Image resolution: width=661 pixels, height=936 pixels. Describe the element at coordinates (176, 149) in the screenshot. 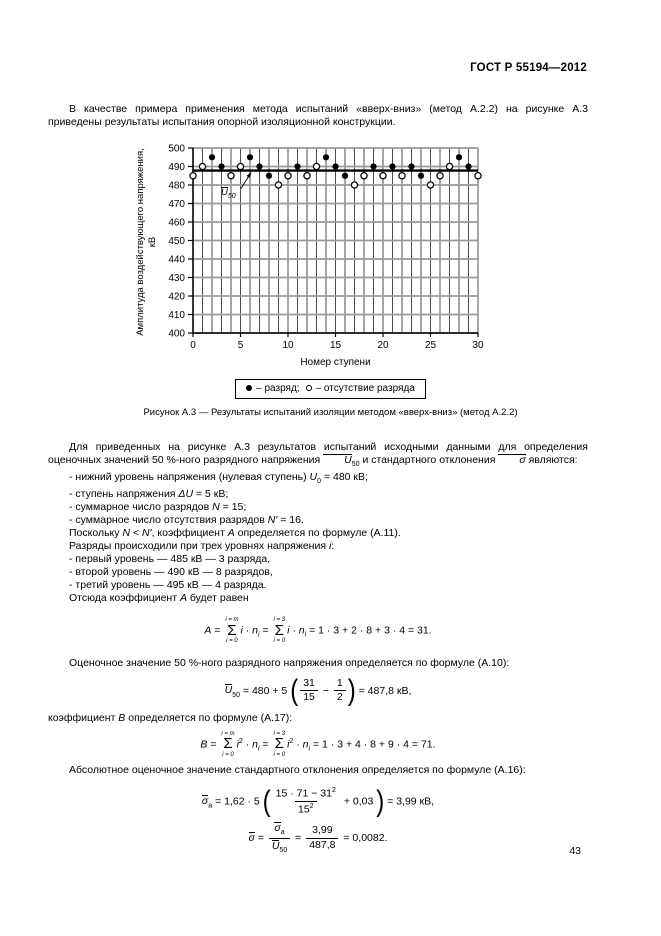

I see `y-tick-label: 500` at that location.